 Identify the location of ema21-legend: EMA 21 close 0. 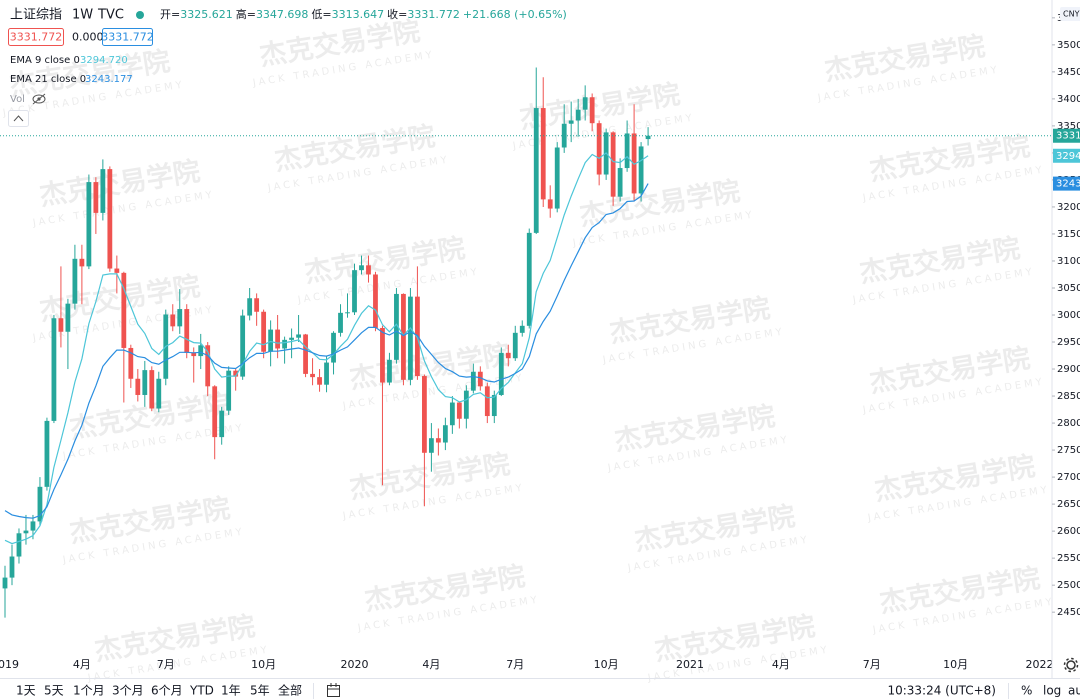
(48, 79).